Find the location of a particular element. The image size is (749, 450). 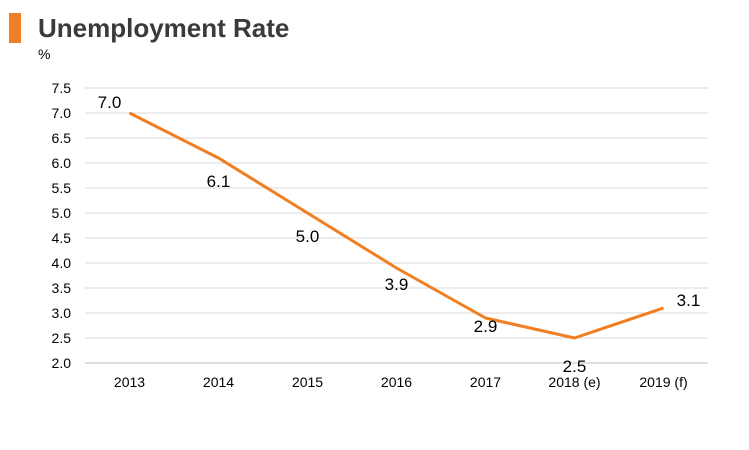

y-tick-label: 6.5 is located at coordinates (62, 138).